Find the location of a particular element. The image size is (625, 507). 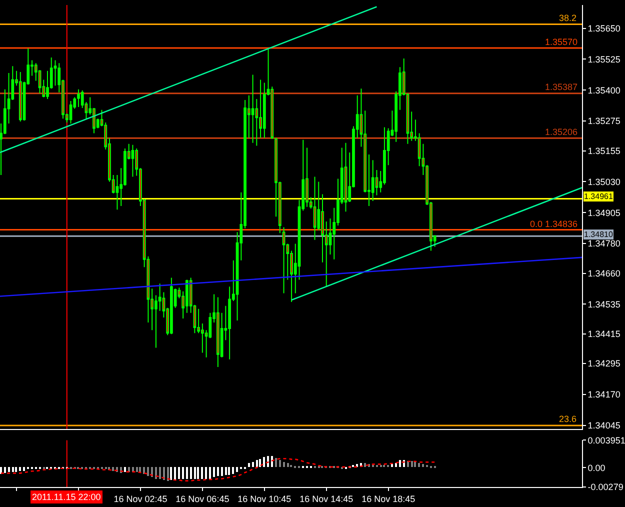

y-tick-label: 1.35400 is located at coordinates (604, 90).